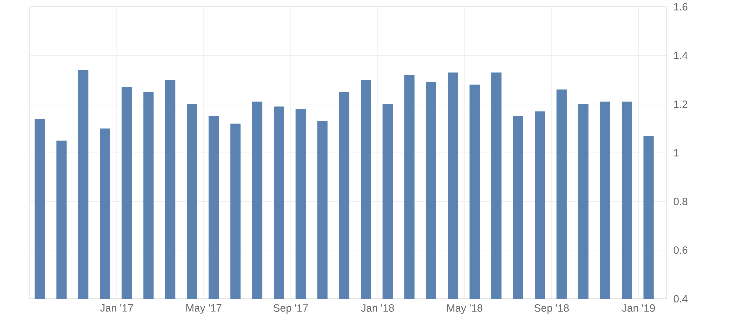 The height and width of the screenshot is (326, 730). Describe the element at coordinates (681, 202) in the screenshot. I see `y-tick-label: 0.8` at that location.